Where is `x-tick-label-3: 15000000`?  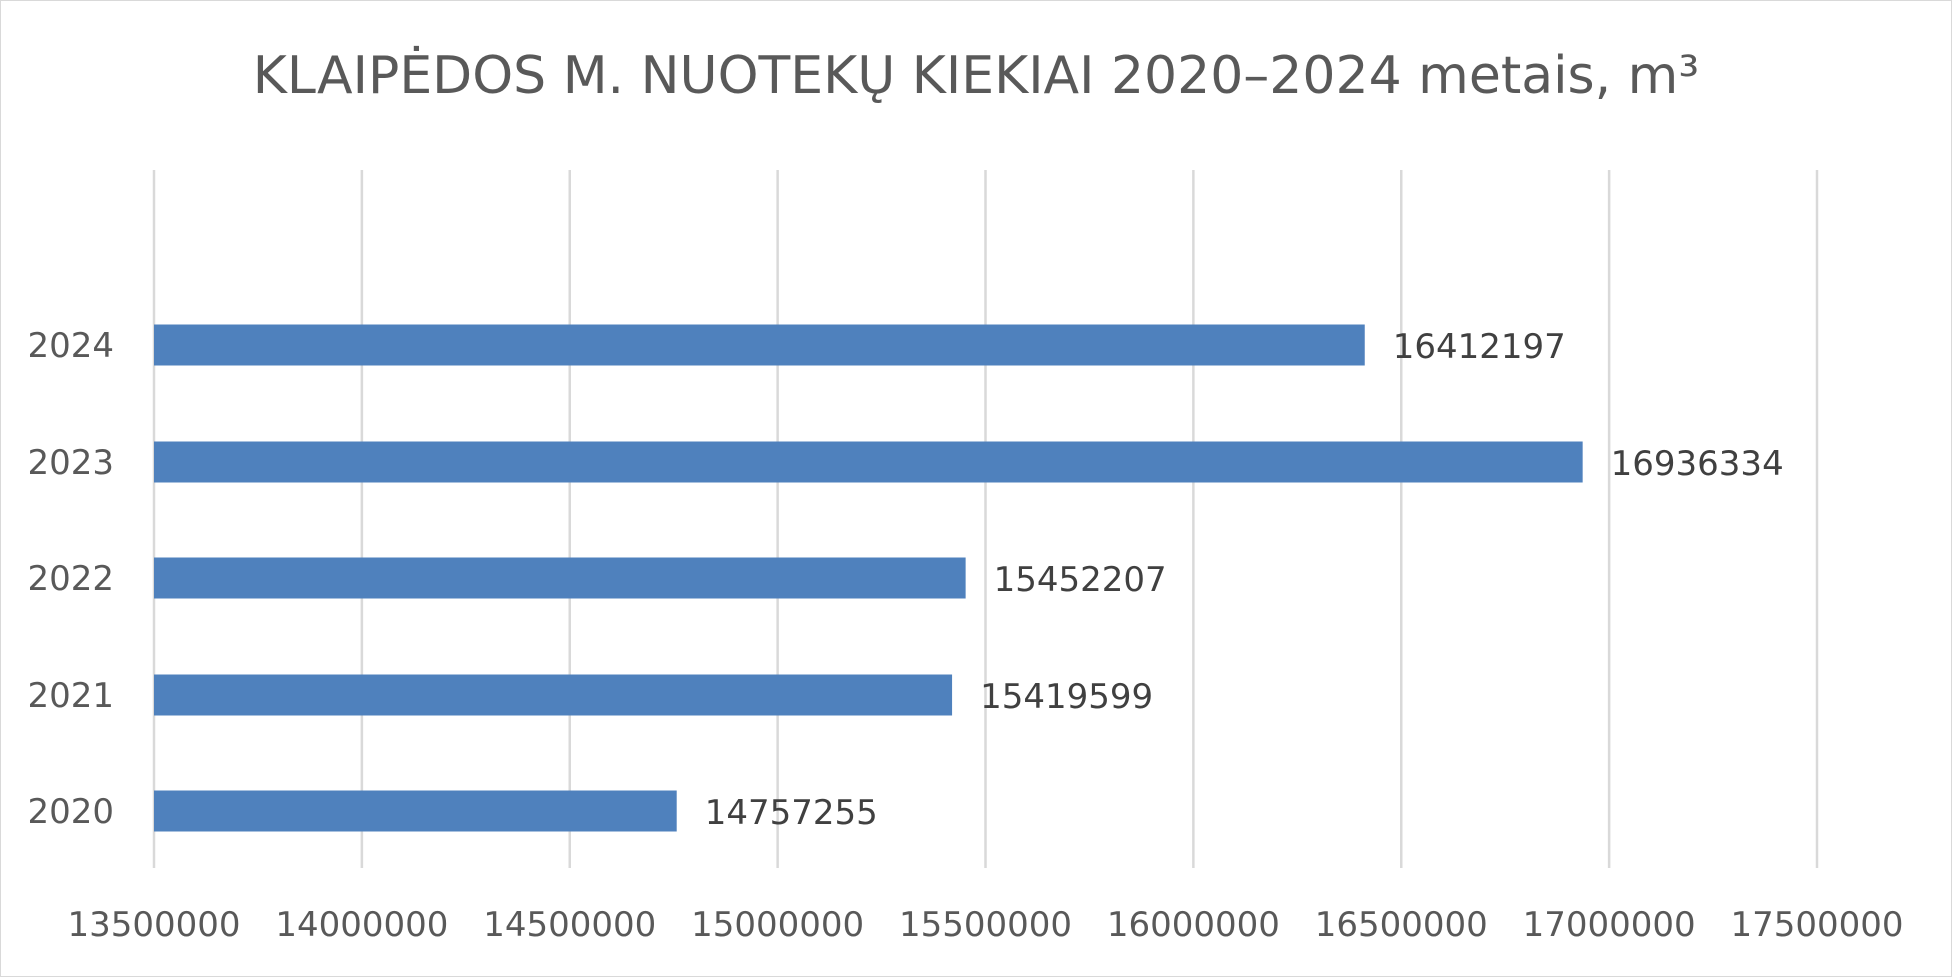
x-tick-label-3: 15000000 is located at coordinates (777, 925).